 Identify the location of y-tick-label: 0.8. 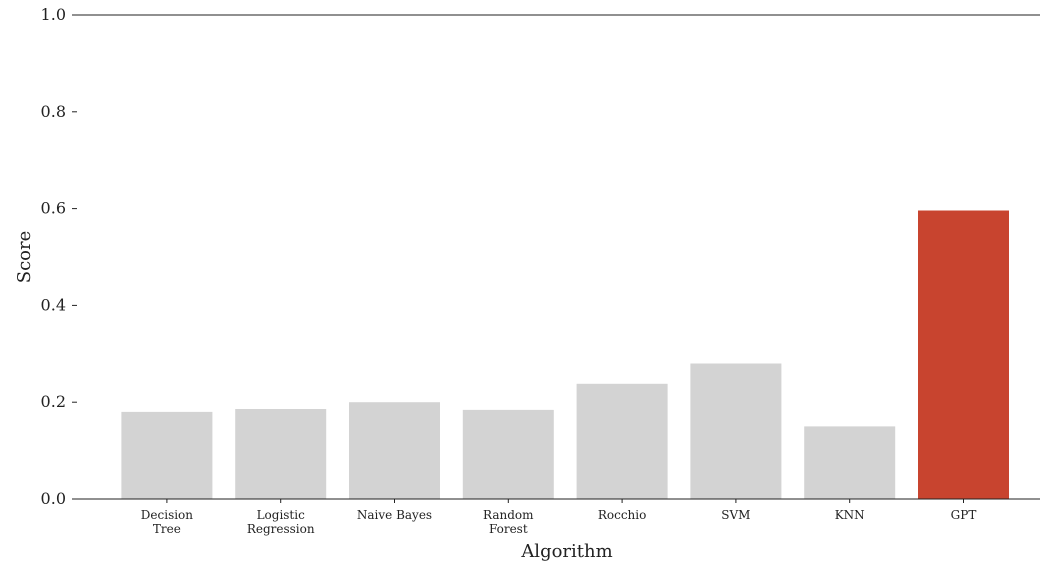
(53, 111).